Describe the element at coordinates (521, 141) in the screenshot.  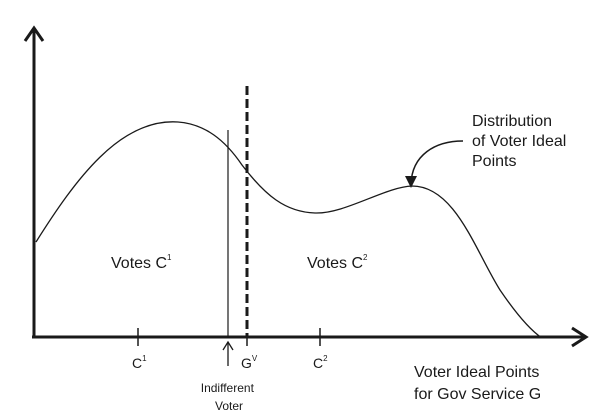
I see `distribution-label: Distribution of Voter Ideal Points` at that location.